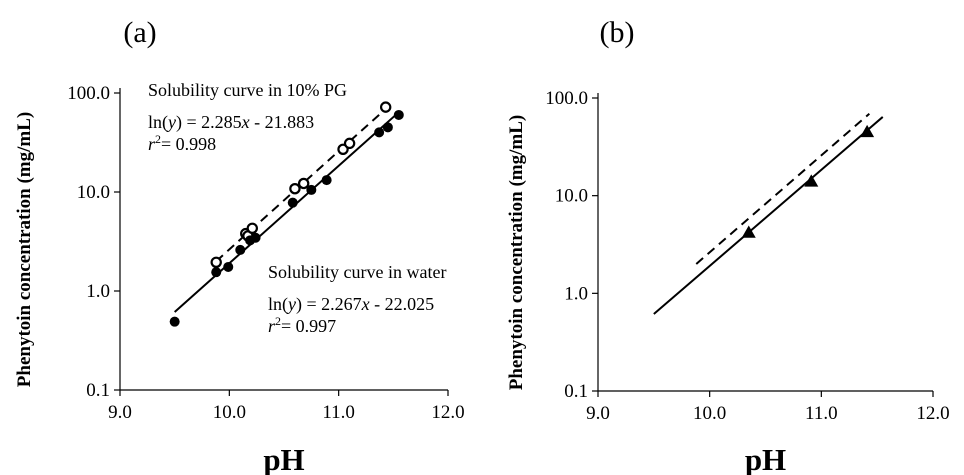 The image size is (964, 475). I want to click on panel-label: (a), so click(139, 32).